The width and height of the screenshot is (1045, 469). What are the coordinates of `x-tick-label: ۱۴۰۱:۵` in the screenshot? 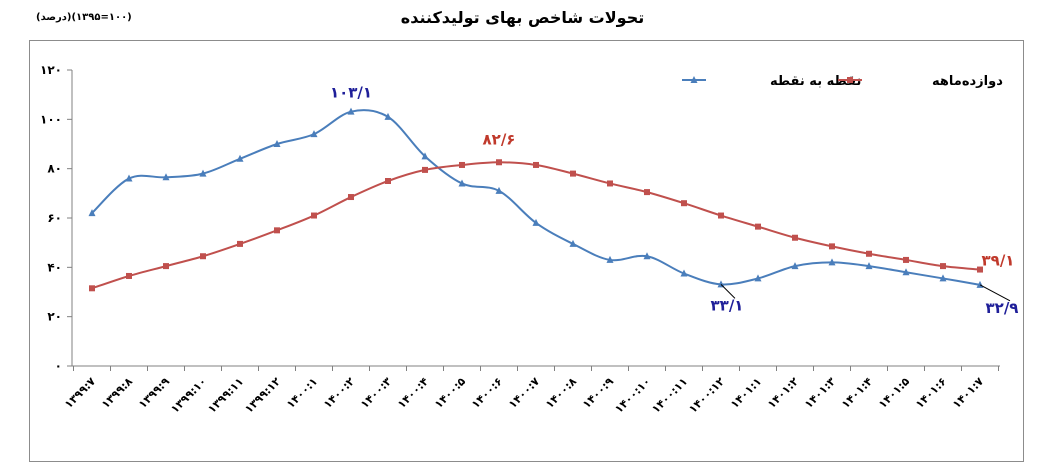 It's located at (894, 393).